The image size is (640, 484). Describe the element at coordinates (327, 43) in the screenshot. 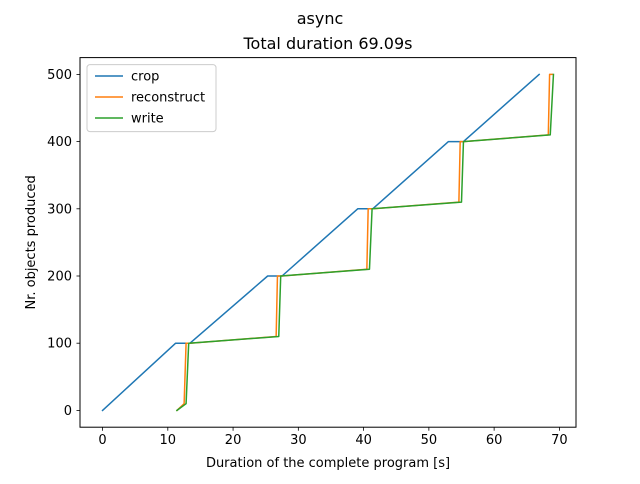

I see `axes-title: Total duration 69.09s` at that location.